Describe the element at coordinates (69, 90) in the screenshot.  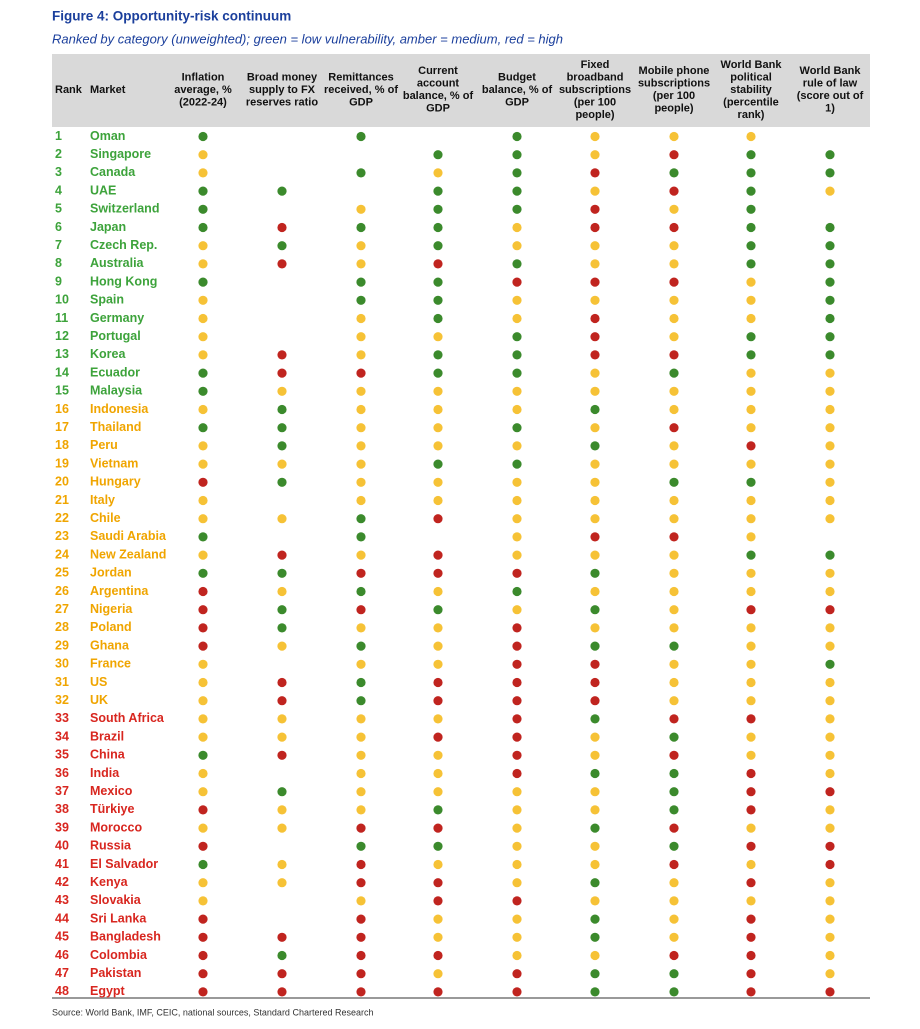
I see `column-header: Rank` at that location.